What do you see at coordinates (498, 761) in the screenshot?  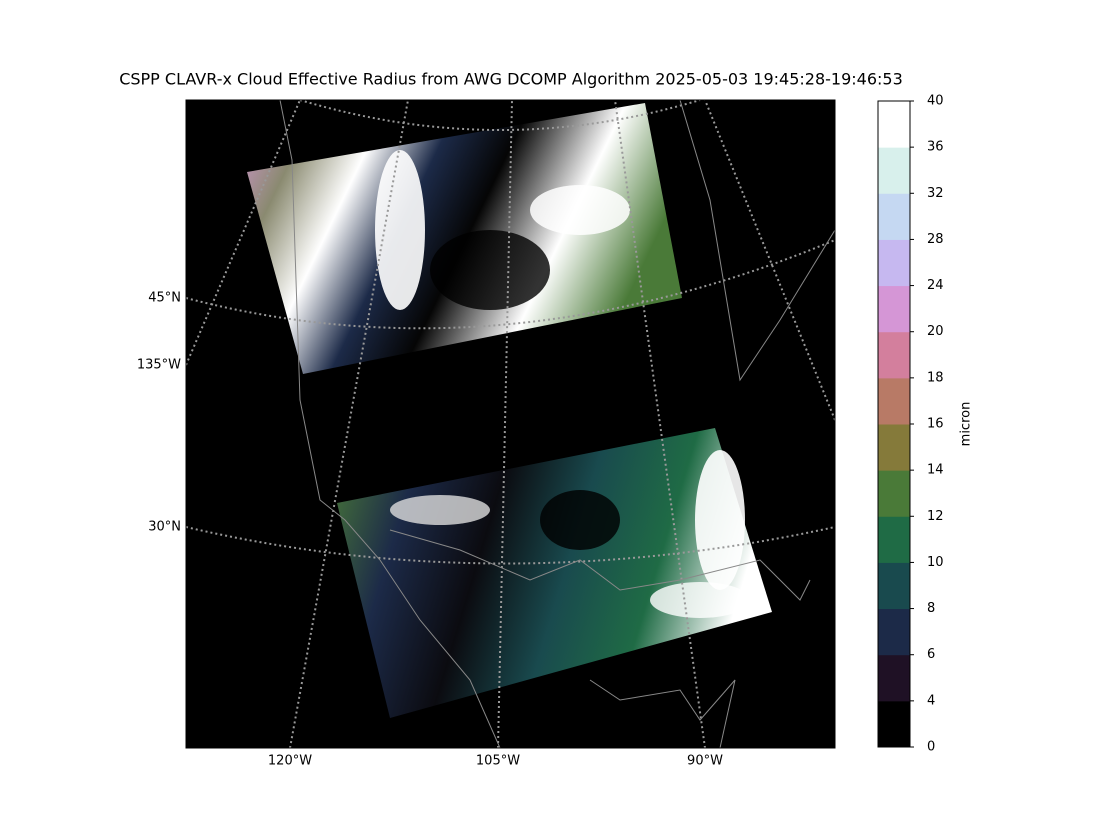 I see `lon-label: 105°W` at bounding box center [498, 761].